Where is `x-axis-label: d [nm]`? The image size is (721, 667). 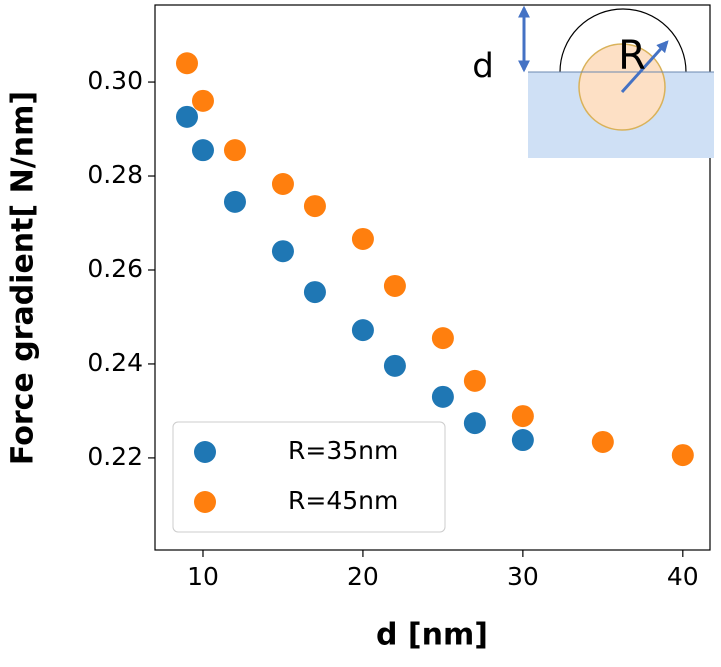
x-axis-label: d [nm] is located at coordinates (432, 635).